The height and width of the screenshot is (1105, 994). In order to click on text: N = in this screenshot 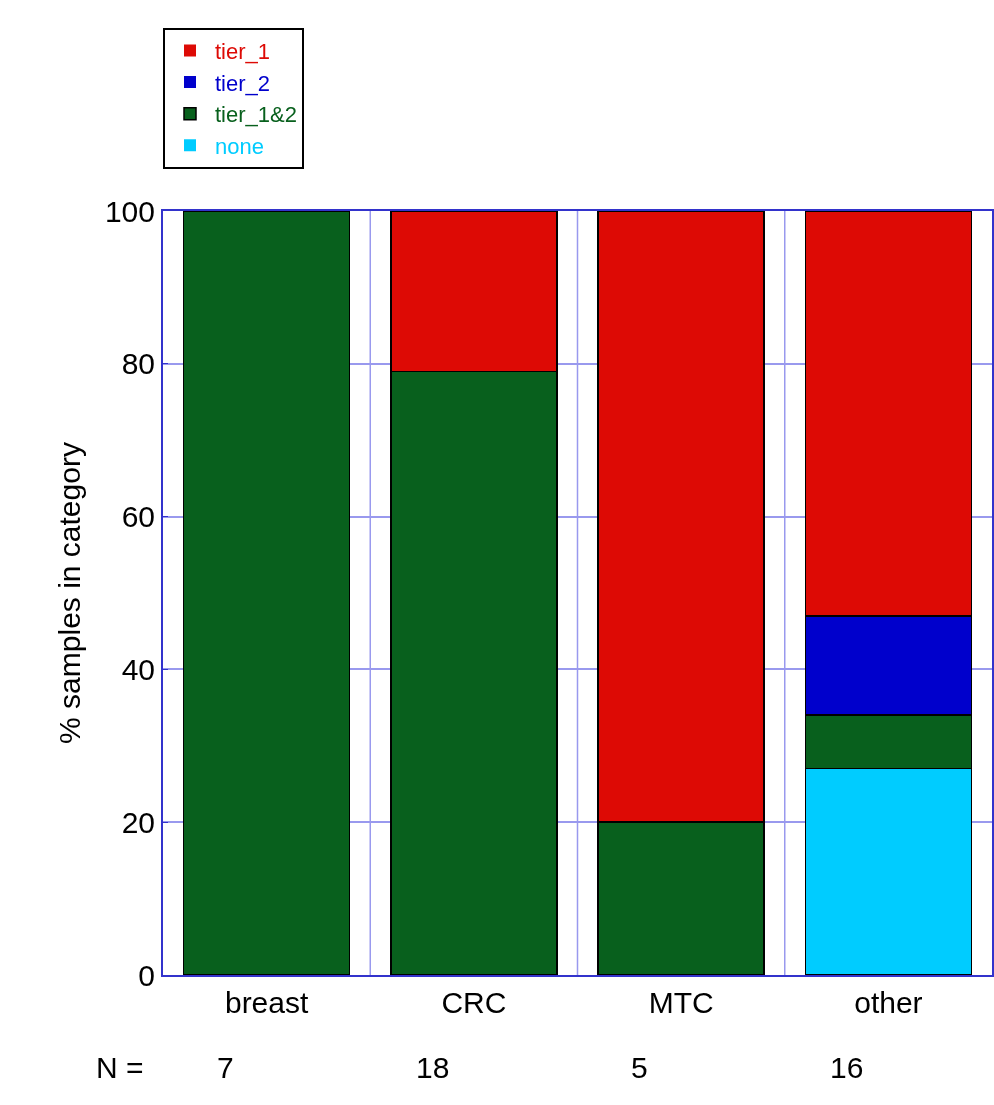, I will do `click(120, 1067)`.